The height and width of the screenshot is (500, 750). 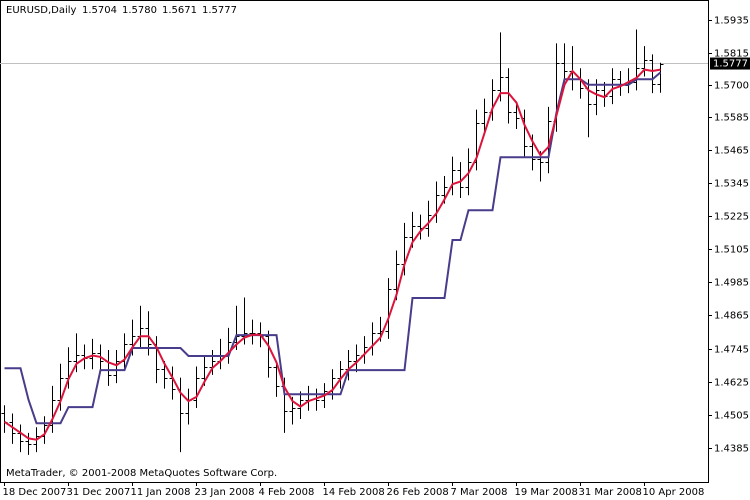 What do you see at coordinates (731, 316) in the screenshot?
I see `y-tick-label: 1.4865` at bounding box center [731, 316].